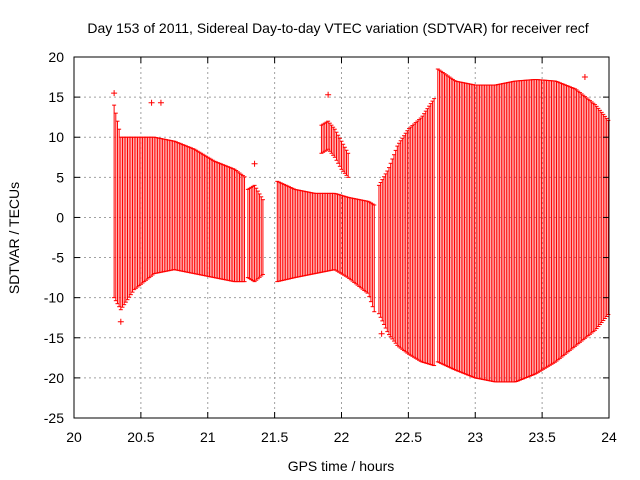  Describe the element at coordinates (74, 437) in the screenshot. I see `x-tick-label: 20` at that location.